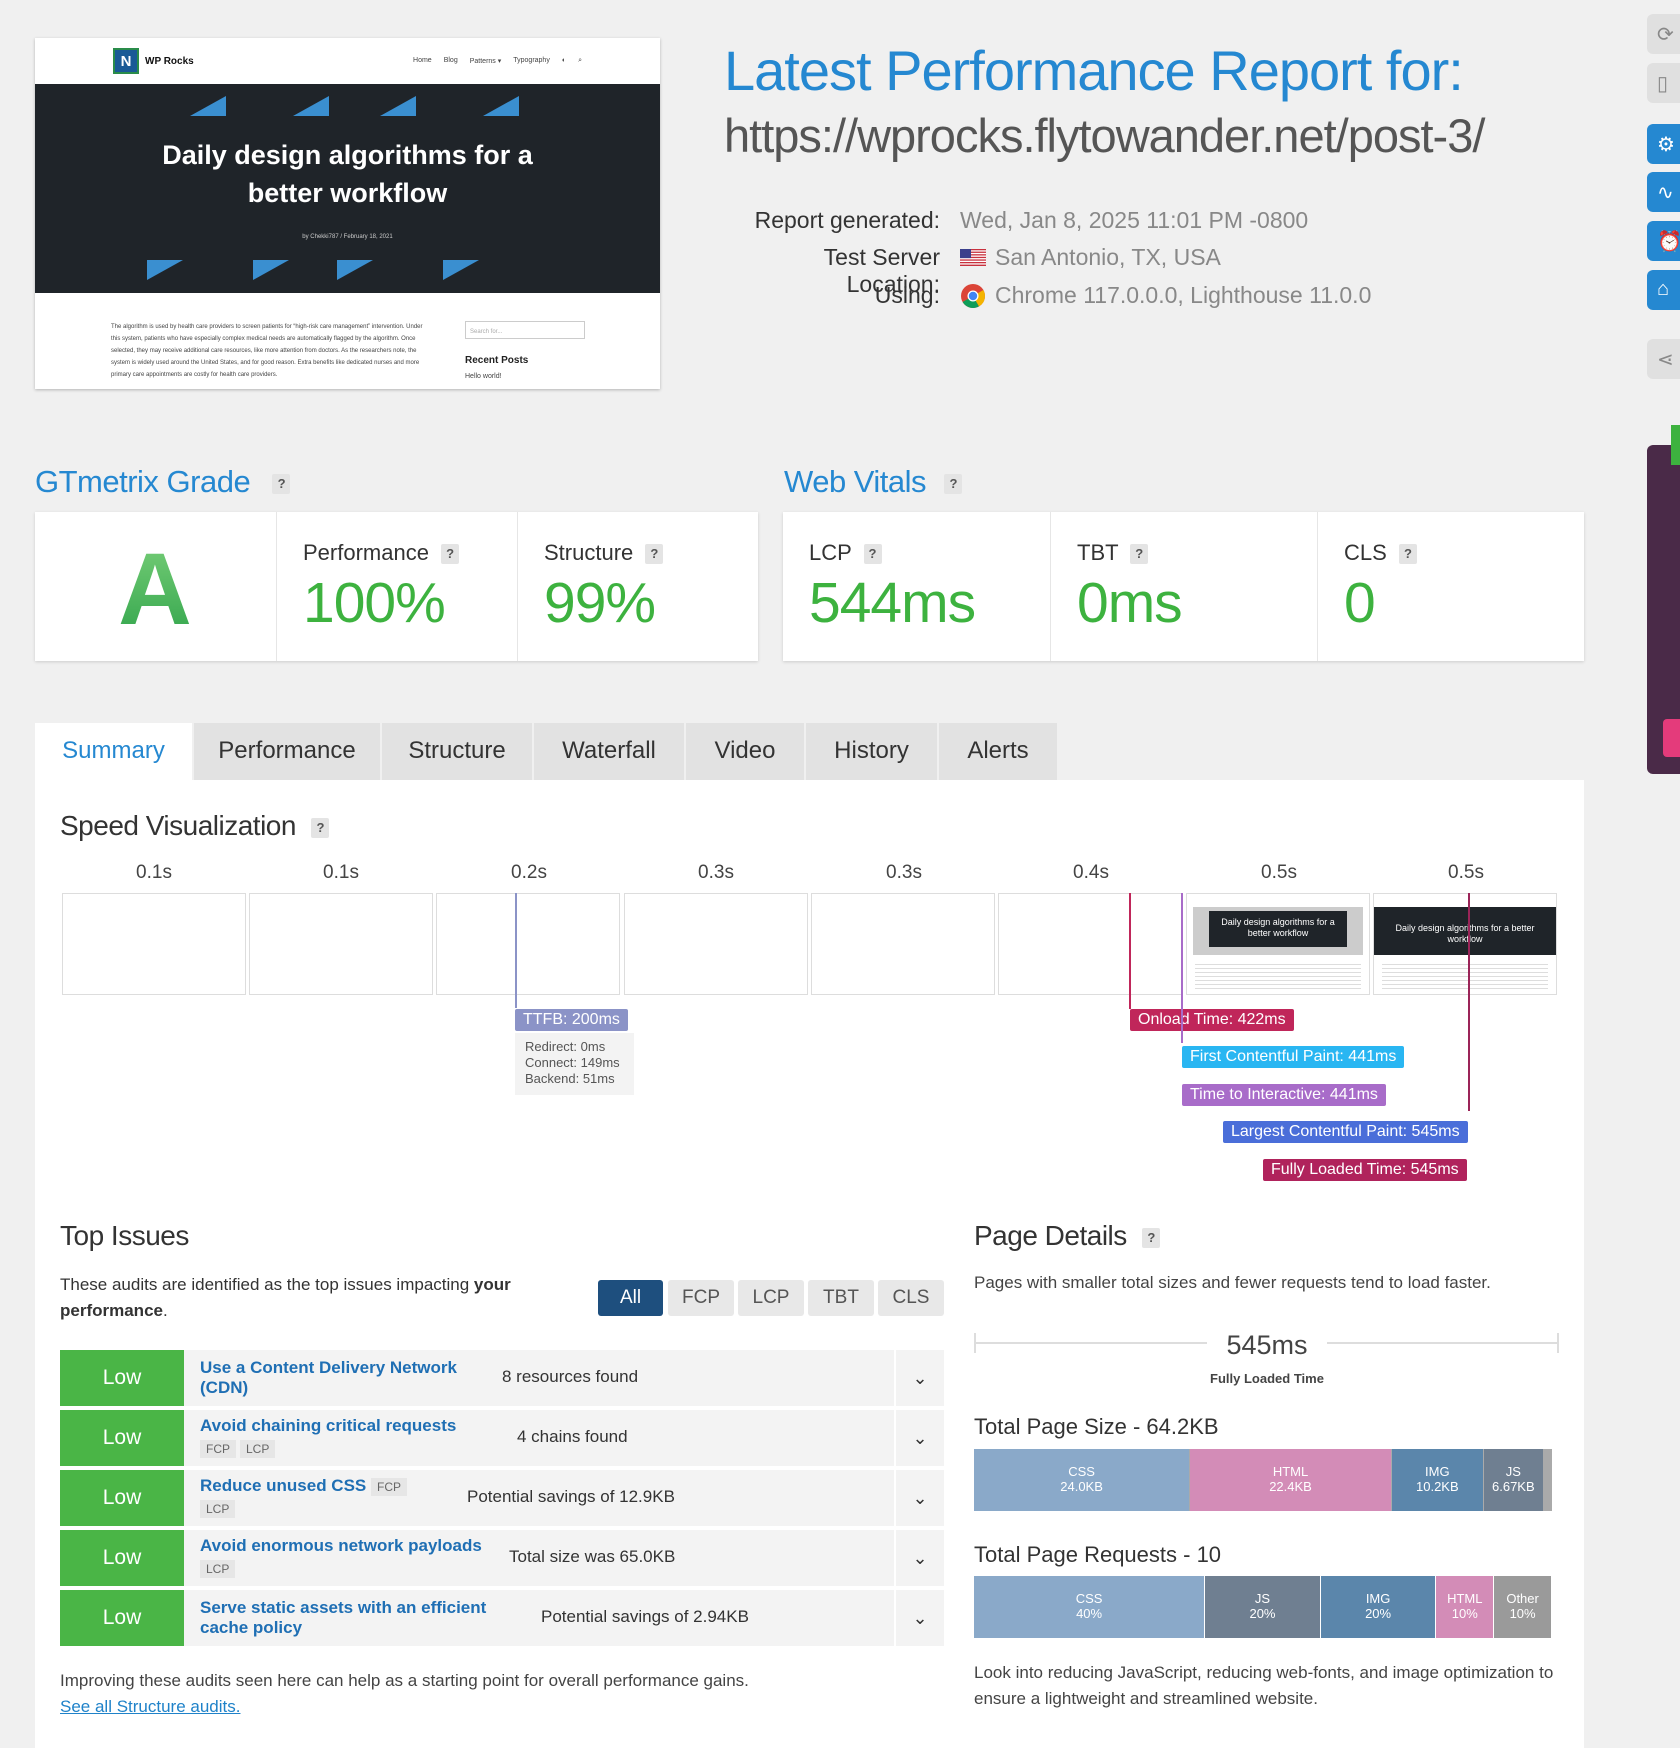 This screenshot has height=1748, width=1680. I want to click on refresh-icon: ⟳, so click(1663, 34).